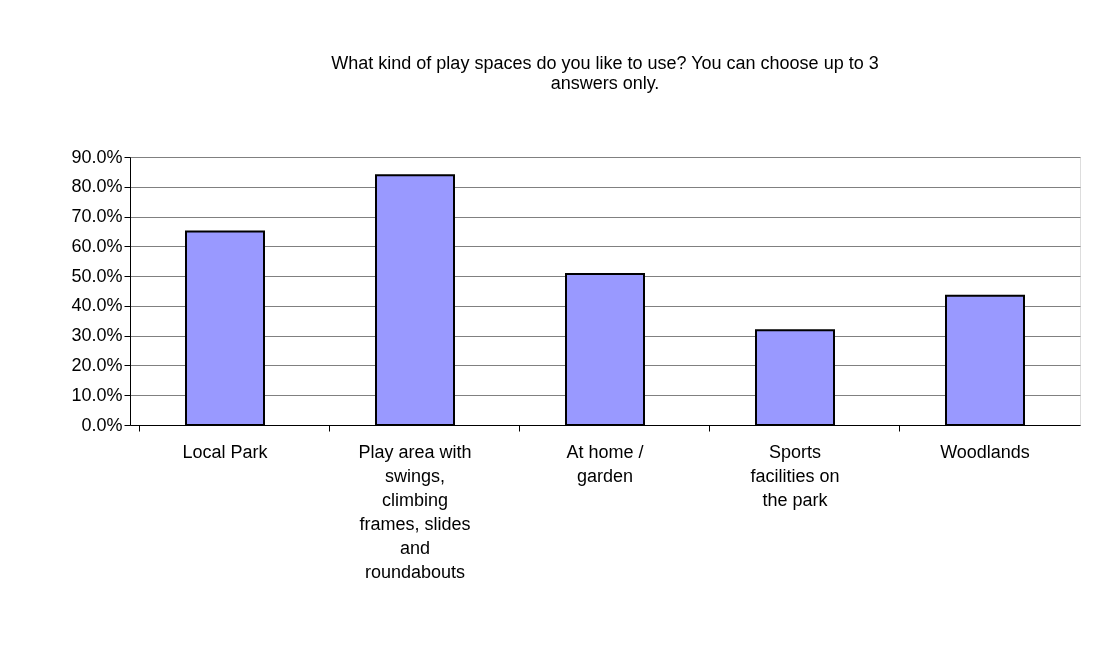  Describe the element at coordinates (97, 364) in the screenshot. I see `y-tick-label: 20.0%` at that location.